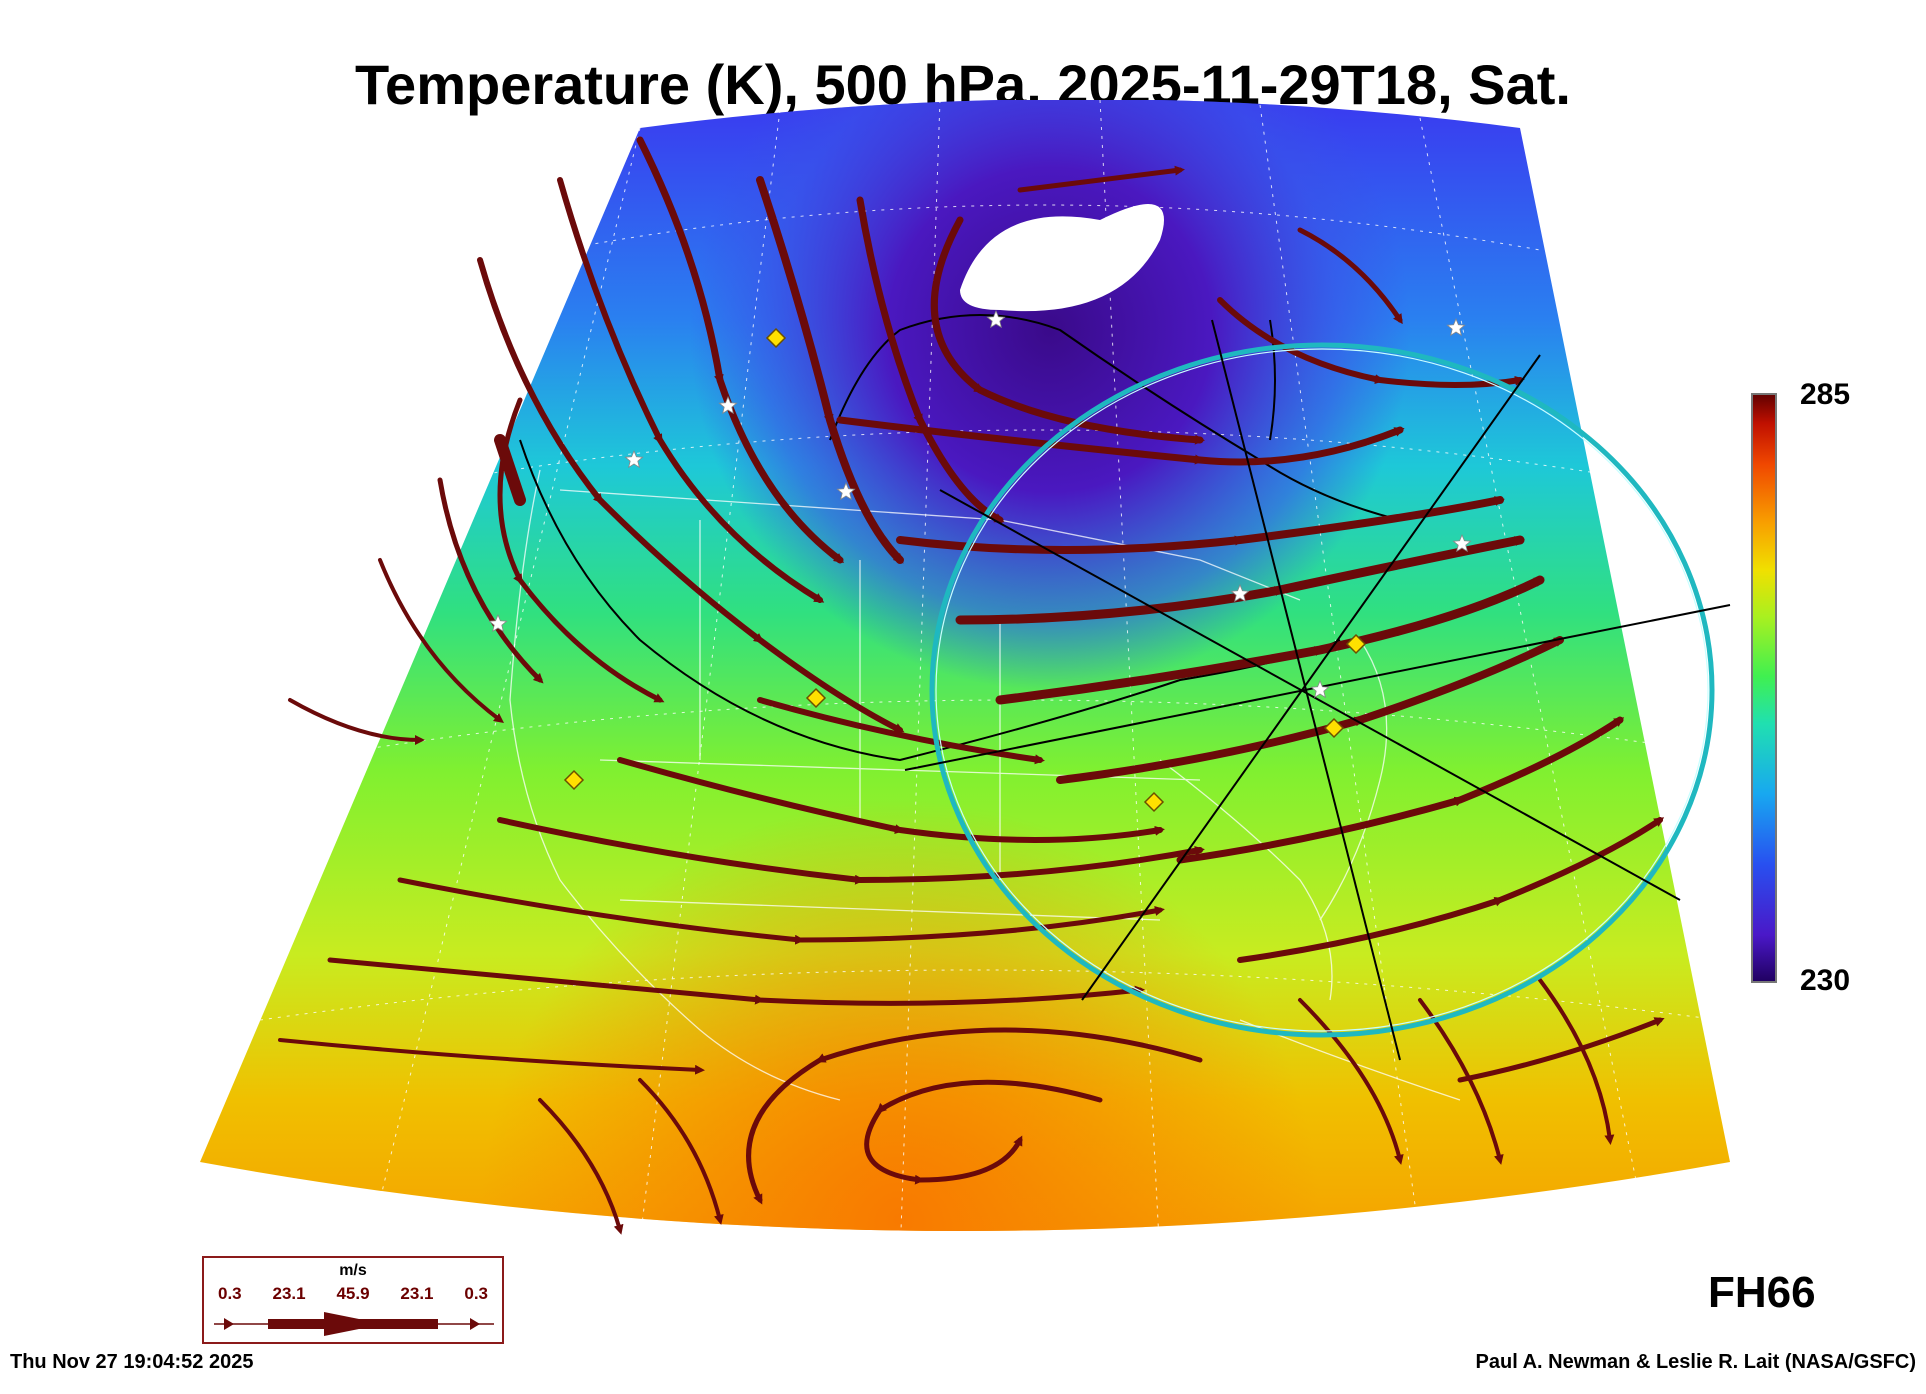 Image resolution: width=1926 pixels, height=1394 pixels. Describe the element at coordinates (1762, 1292) in the screenshot. I see `forecast-hour-label: FH66` at that location.